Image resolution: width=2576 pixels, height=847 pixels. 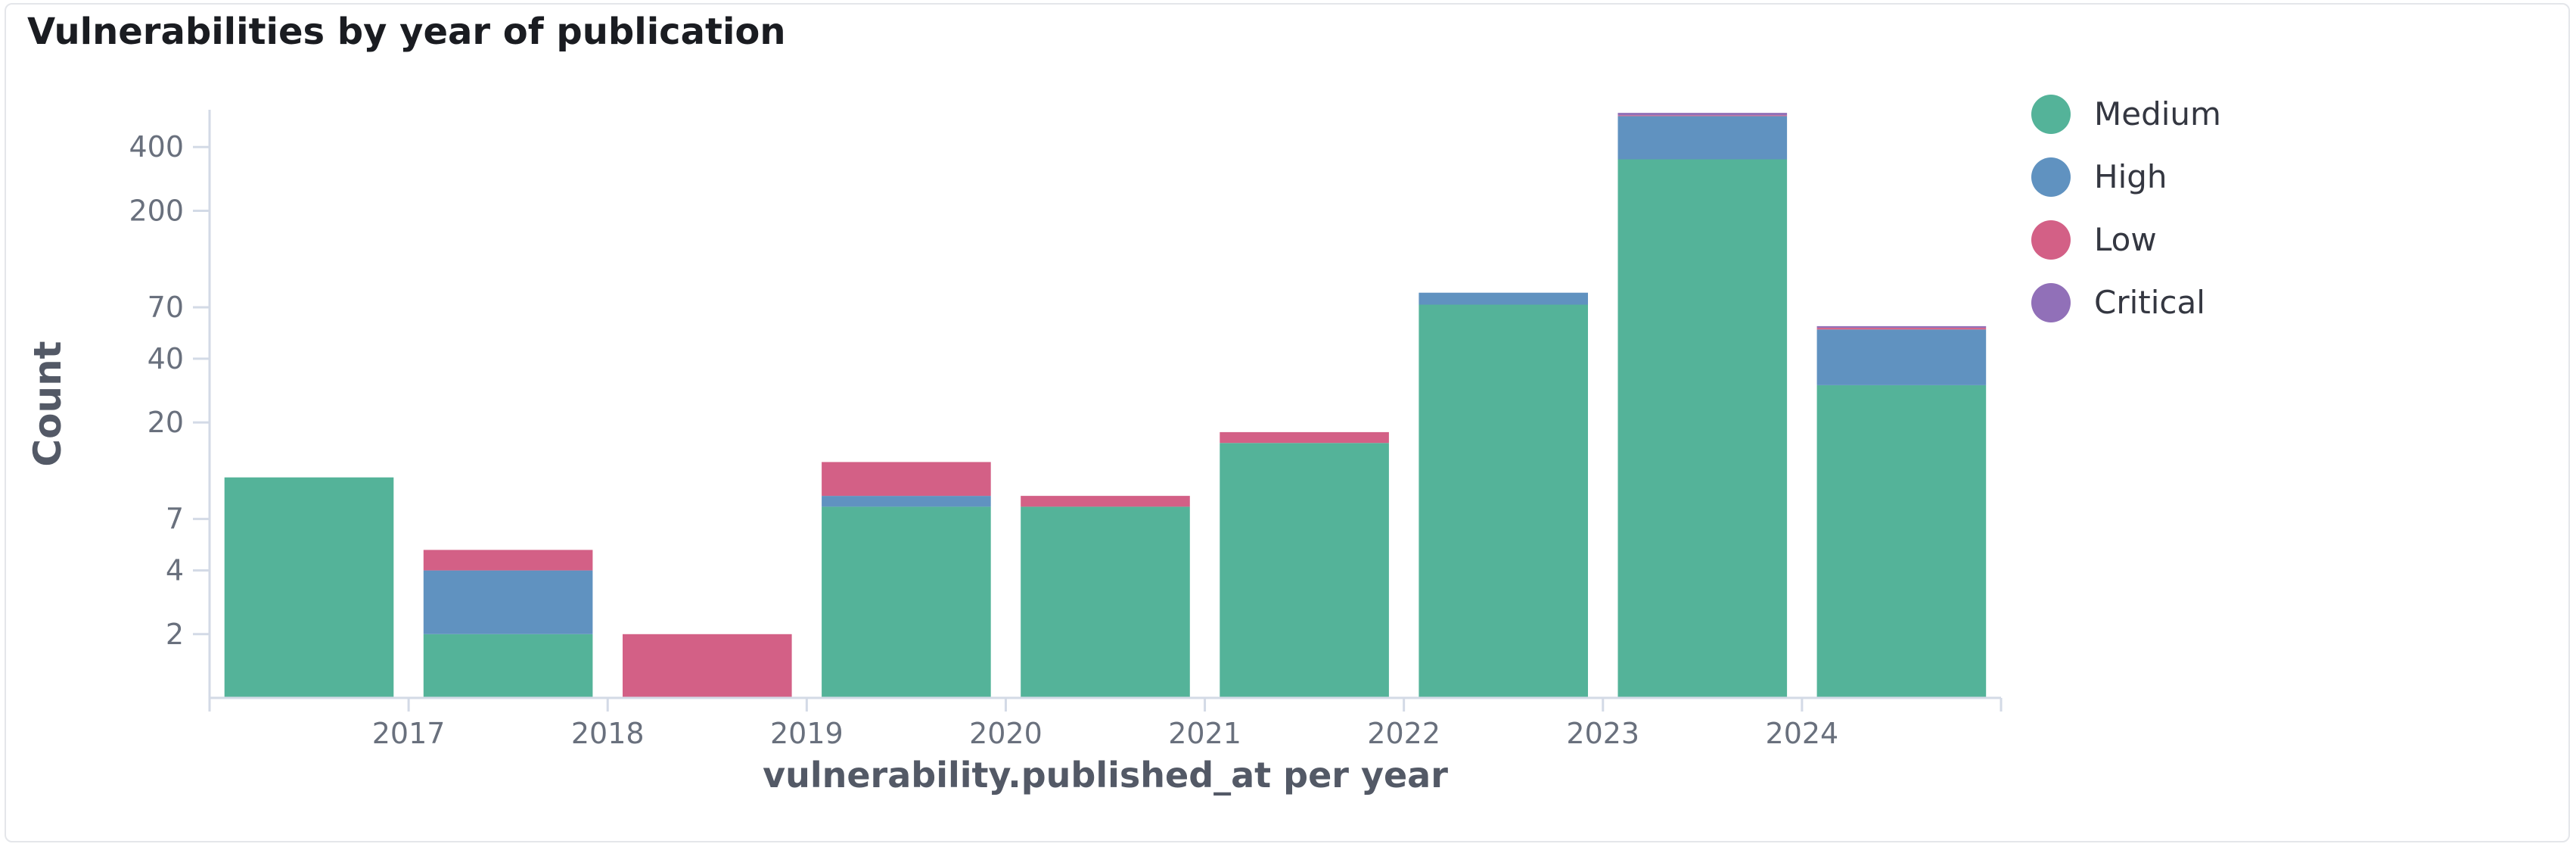 I want to click on x-axis: 2017 2018 2019 2020 2021 2022 2023 2024, so click(x=1105, y=723).